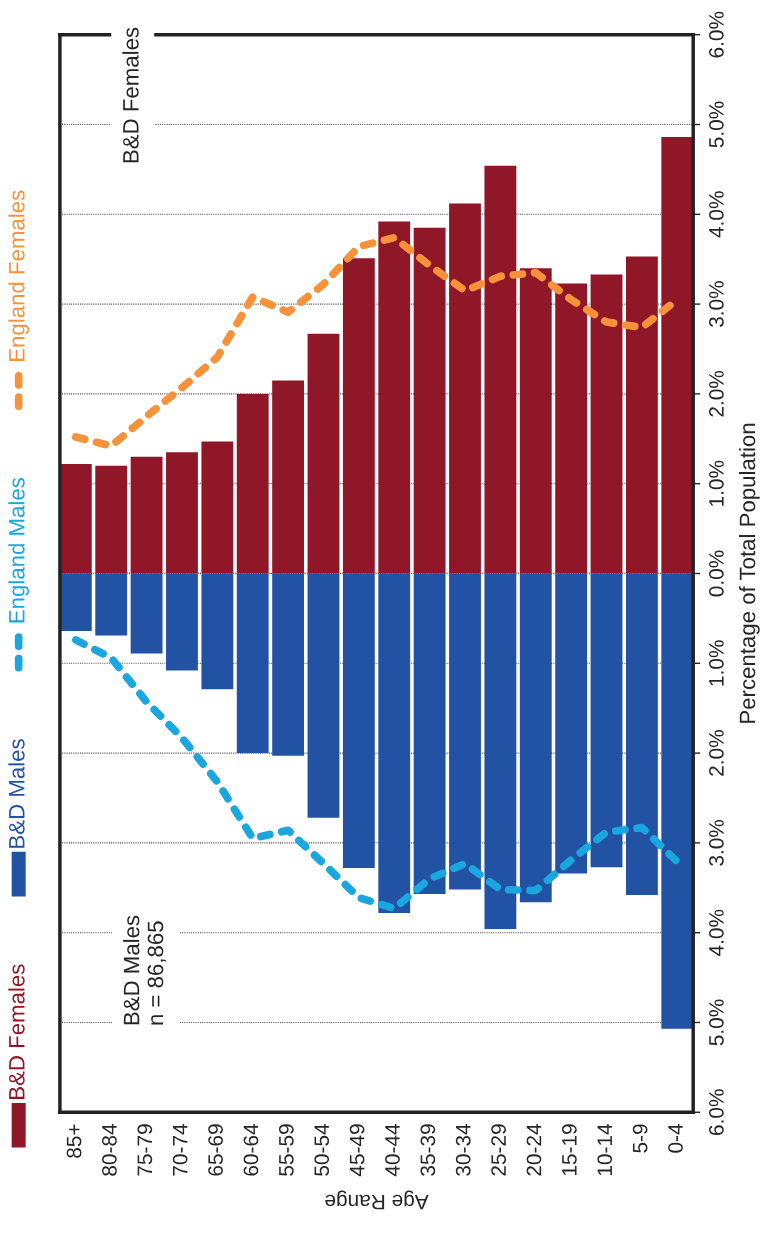 The height and width of the screenshot is (1240, 778). I want to click on x-tick-label: 15-19, so click(569, 1150).